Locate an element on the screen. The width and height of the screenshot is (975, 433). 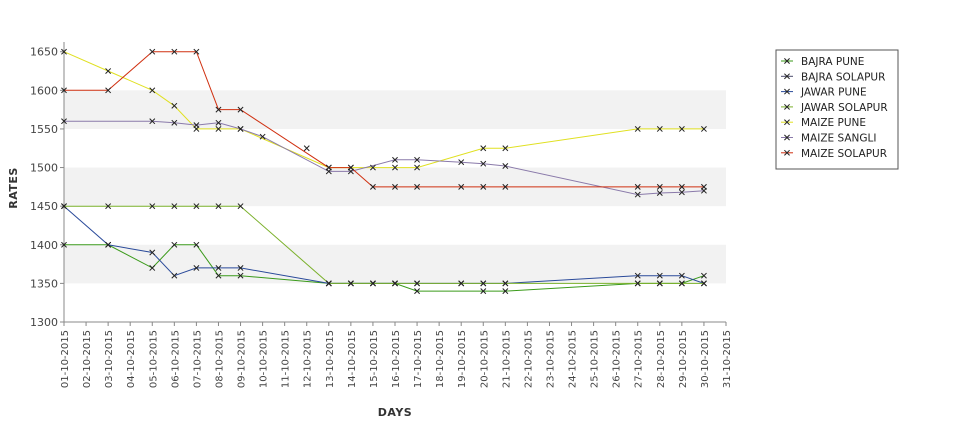
x-tick-label: 25-10-2015 is located at coordinates (595, 359).